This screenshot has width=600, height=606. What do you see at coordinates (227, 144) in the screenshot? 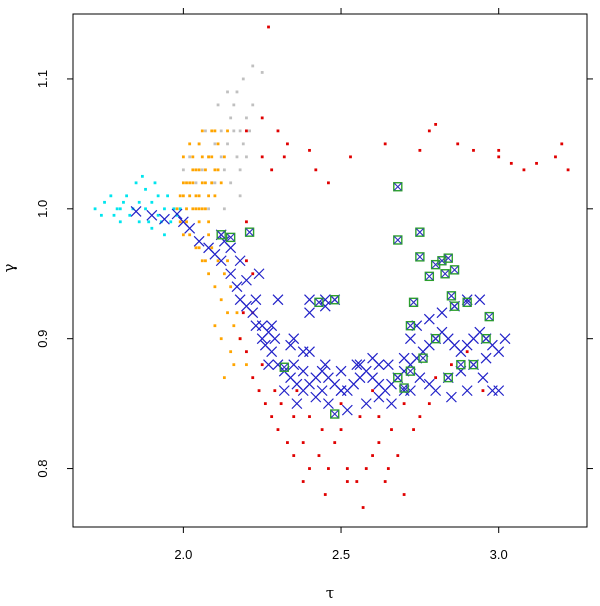
I see `data-point-s0-p4` at bounding box center [227, 144].